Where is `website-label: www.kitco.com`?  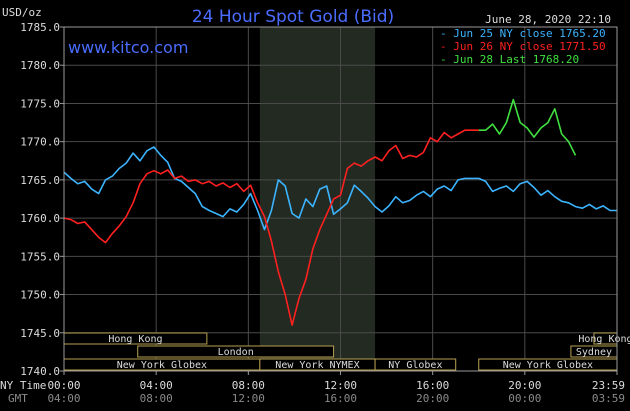 website-label: www.kitco.com is located at coordinates (128, 47).